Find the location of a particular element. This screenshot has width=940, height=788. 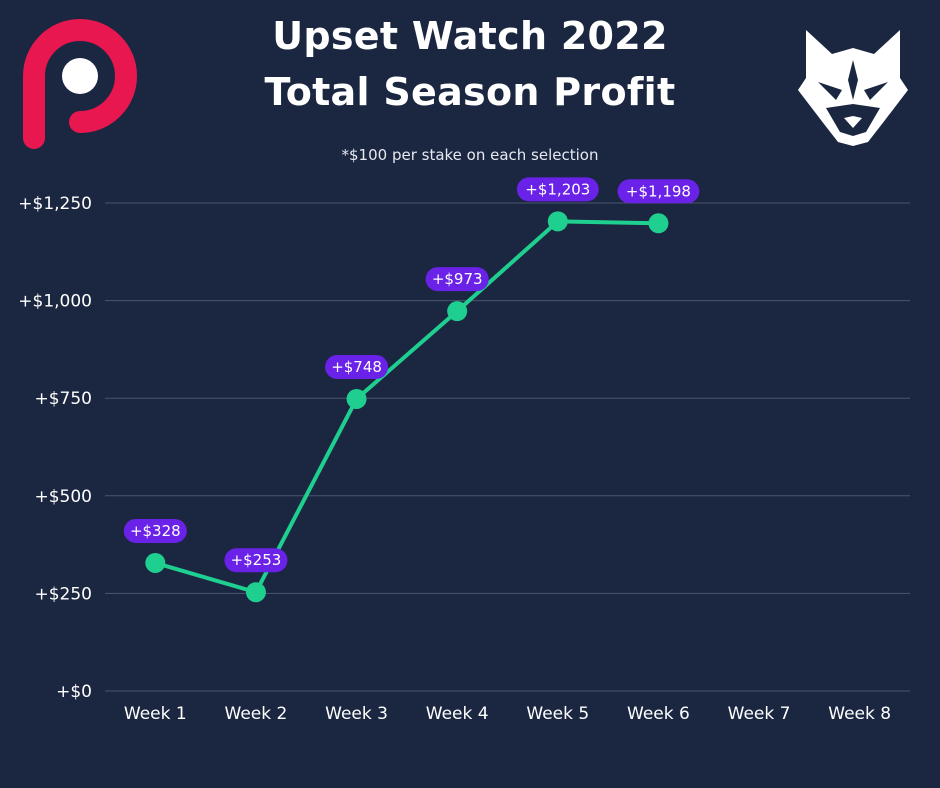

wolf-logo is located at coordinates (853, 86).